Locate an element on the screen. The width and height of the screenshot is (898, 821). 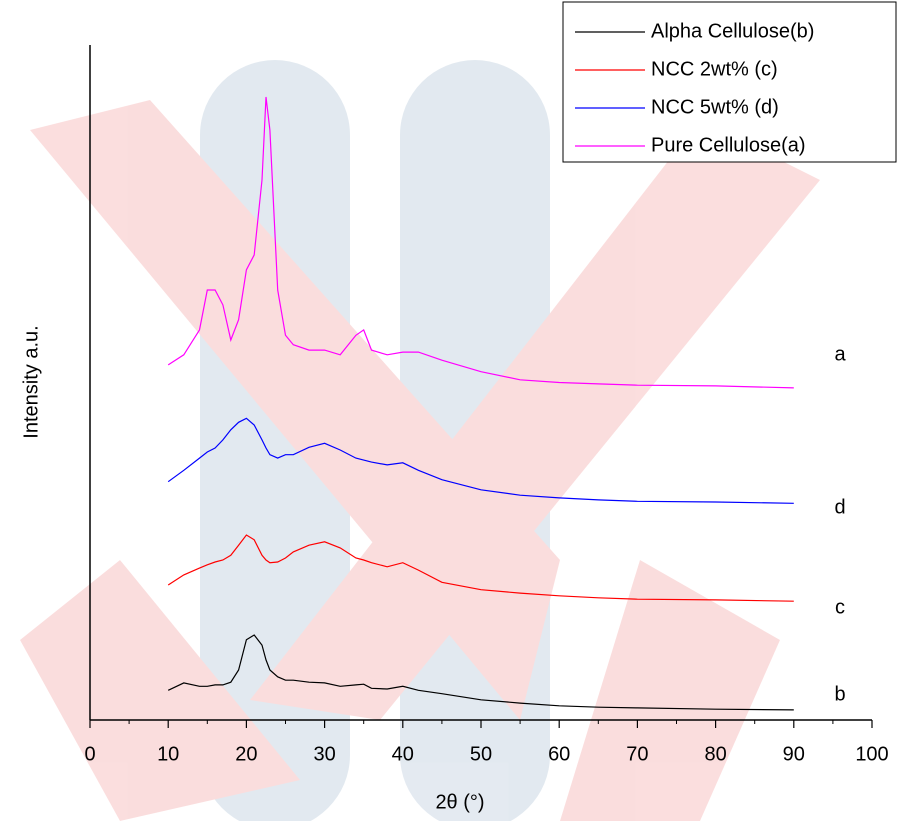
x-tick-label: 60 is located at coordinates (559, 754).